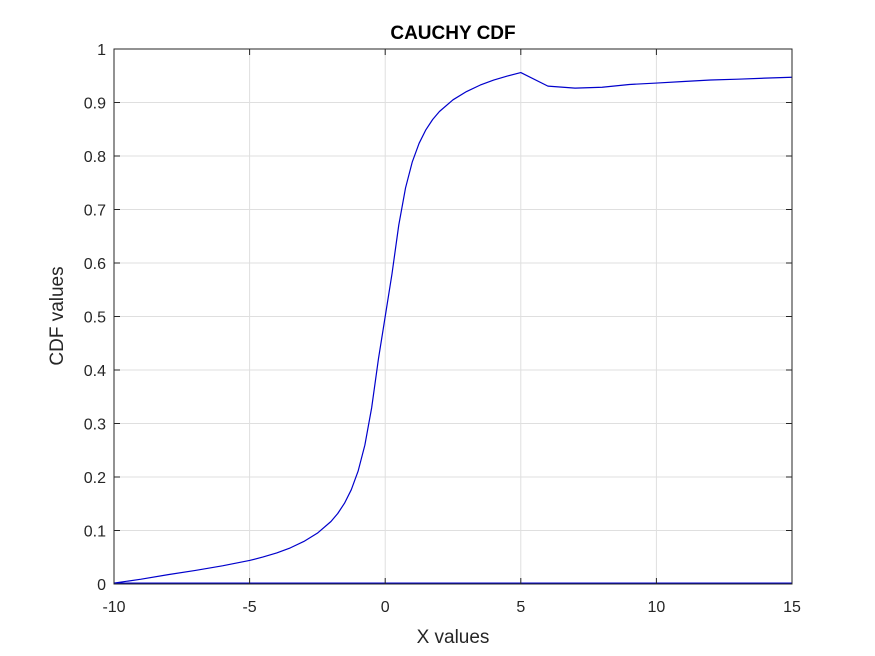 The width and height of the screenshot is (875, 656). Describe the element at coordinates (95, 425) in the screenshot. I see `y-tick-label: 0.3` at that location.